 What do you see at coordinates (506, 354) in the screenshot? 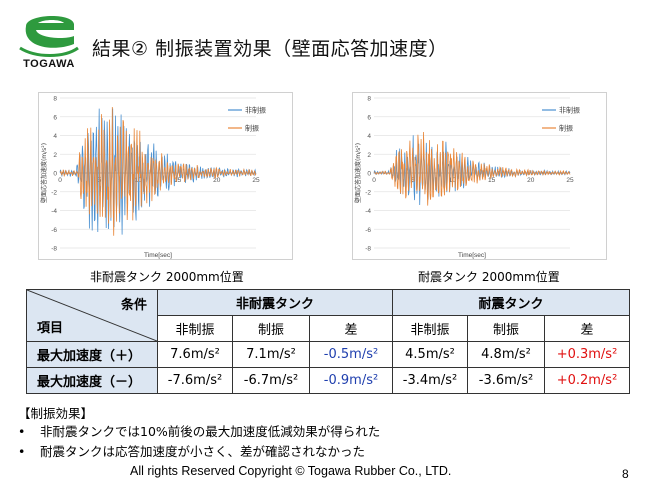
I see `table-cell: 4.8m/s²` at bounding box center [506, 354].